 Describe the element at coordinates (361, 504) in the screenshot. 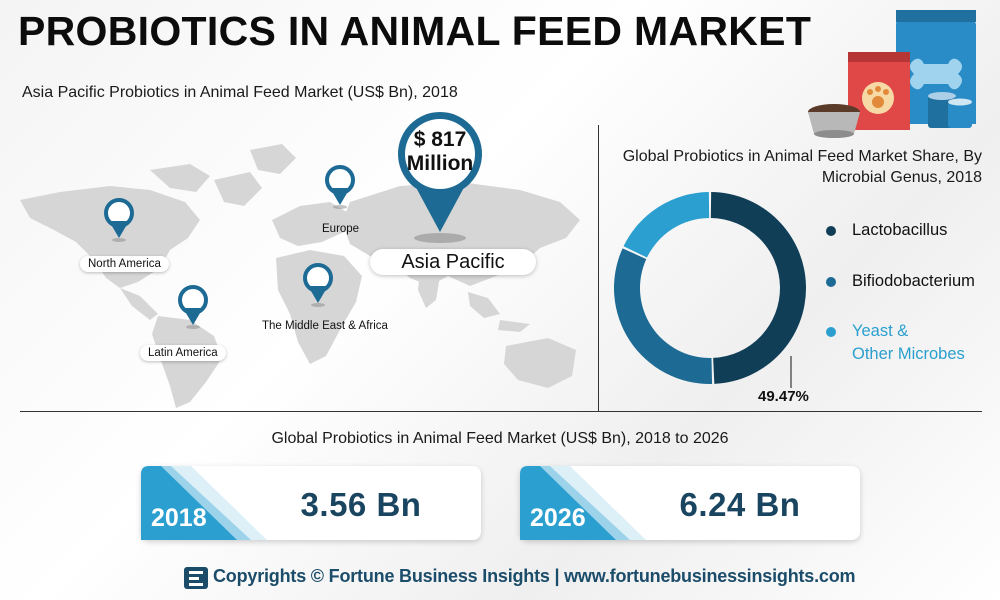

I see `stat-value: 3.56 Bn` at that location.